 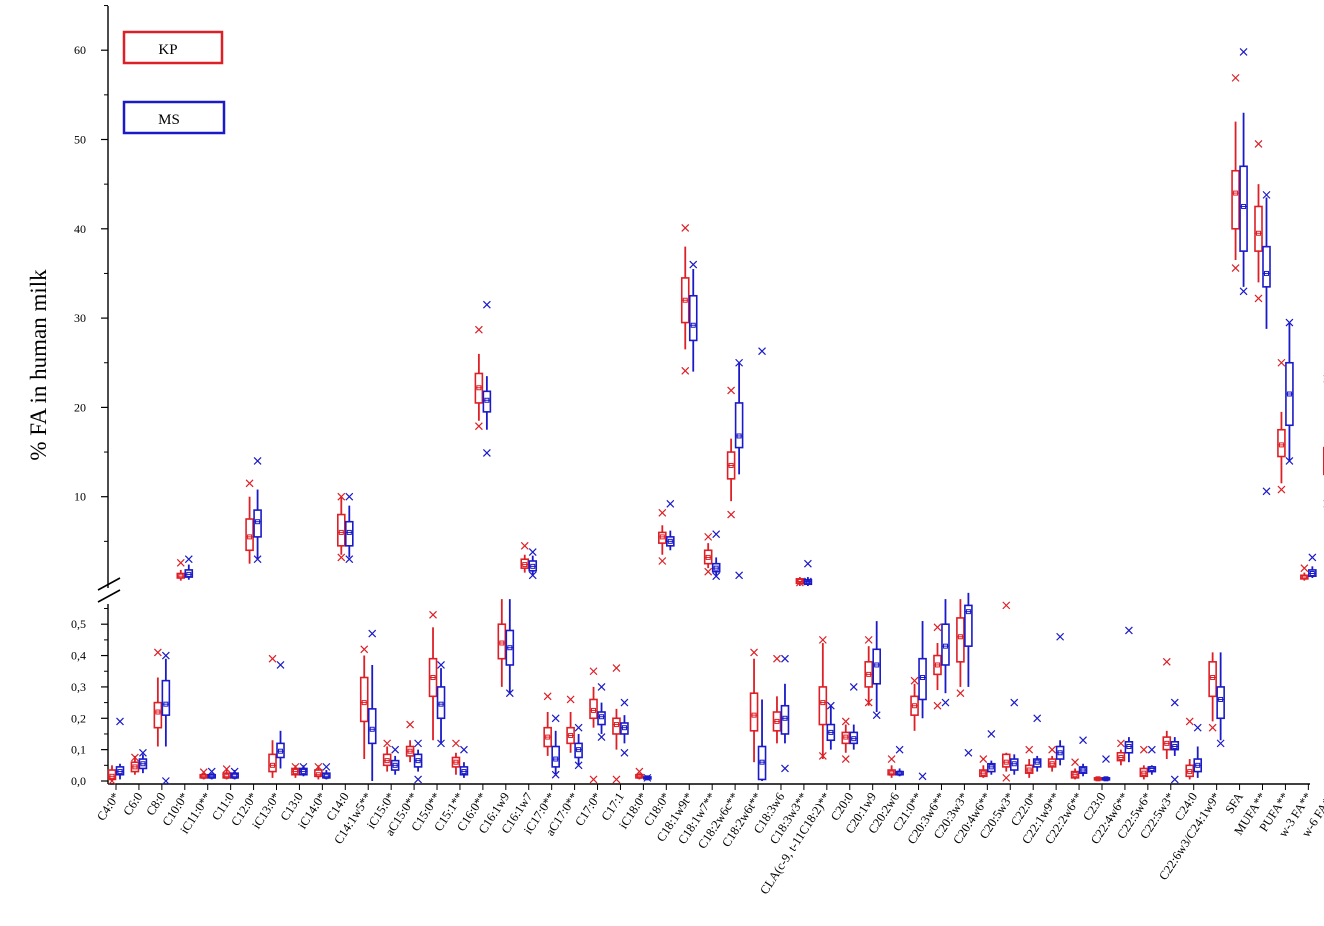 I want to click on legend-label-kp: KP, so click(x=167, y=50).